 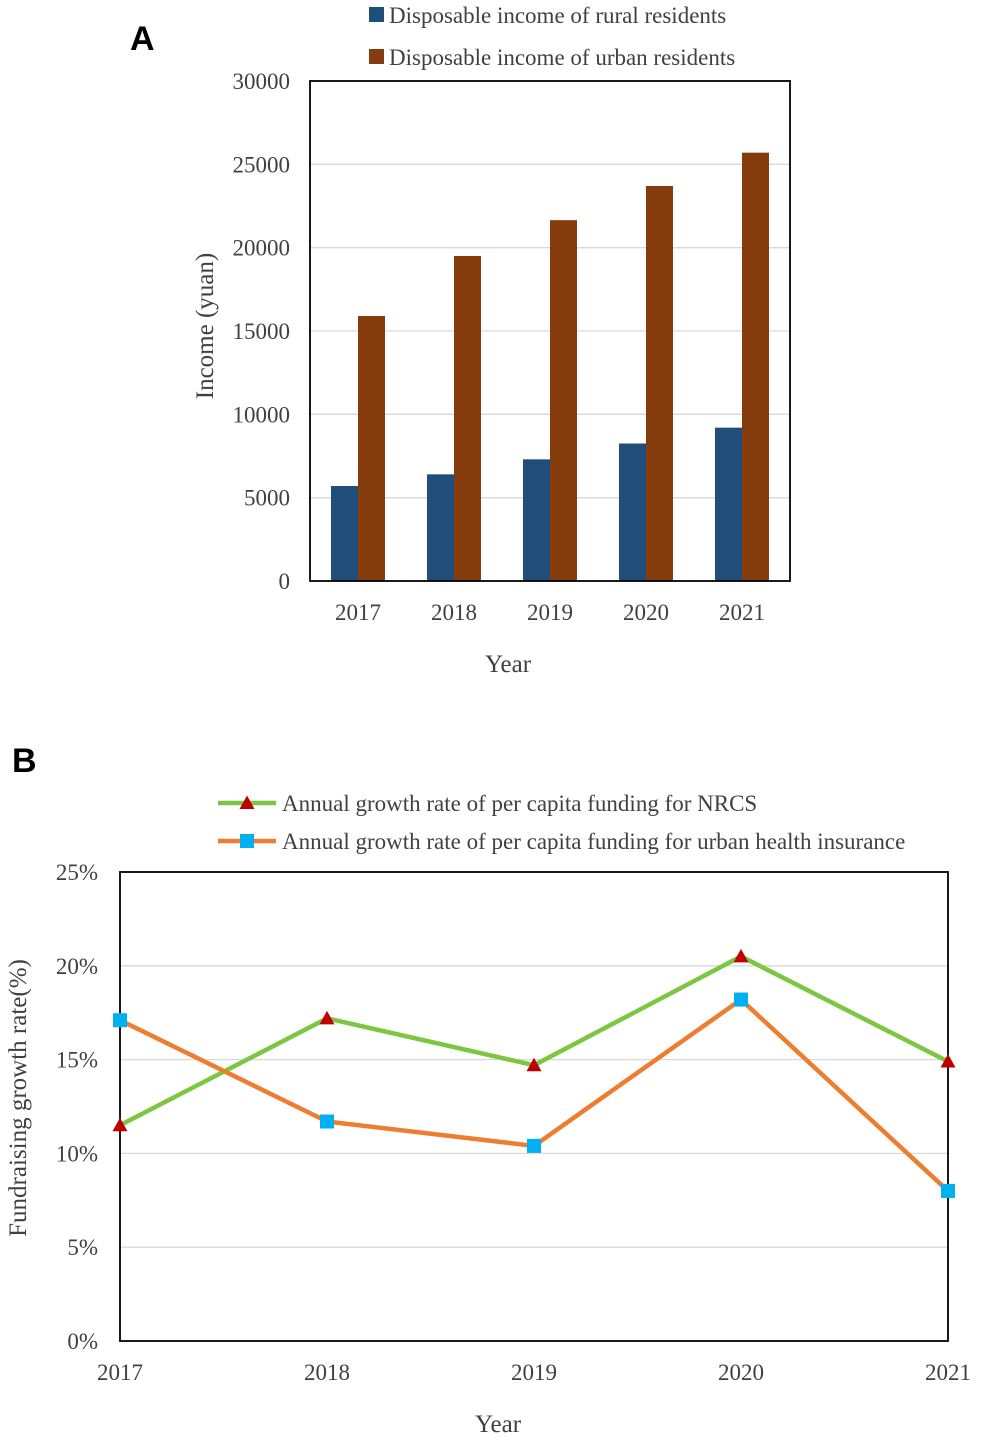 What do you see at coordinates (508, 664) in the screenshot?
I see `chart-a-x-axis-label: Year` at bounding box center [508, 664].